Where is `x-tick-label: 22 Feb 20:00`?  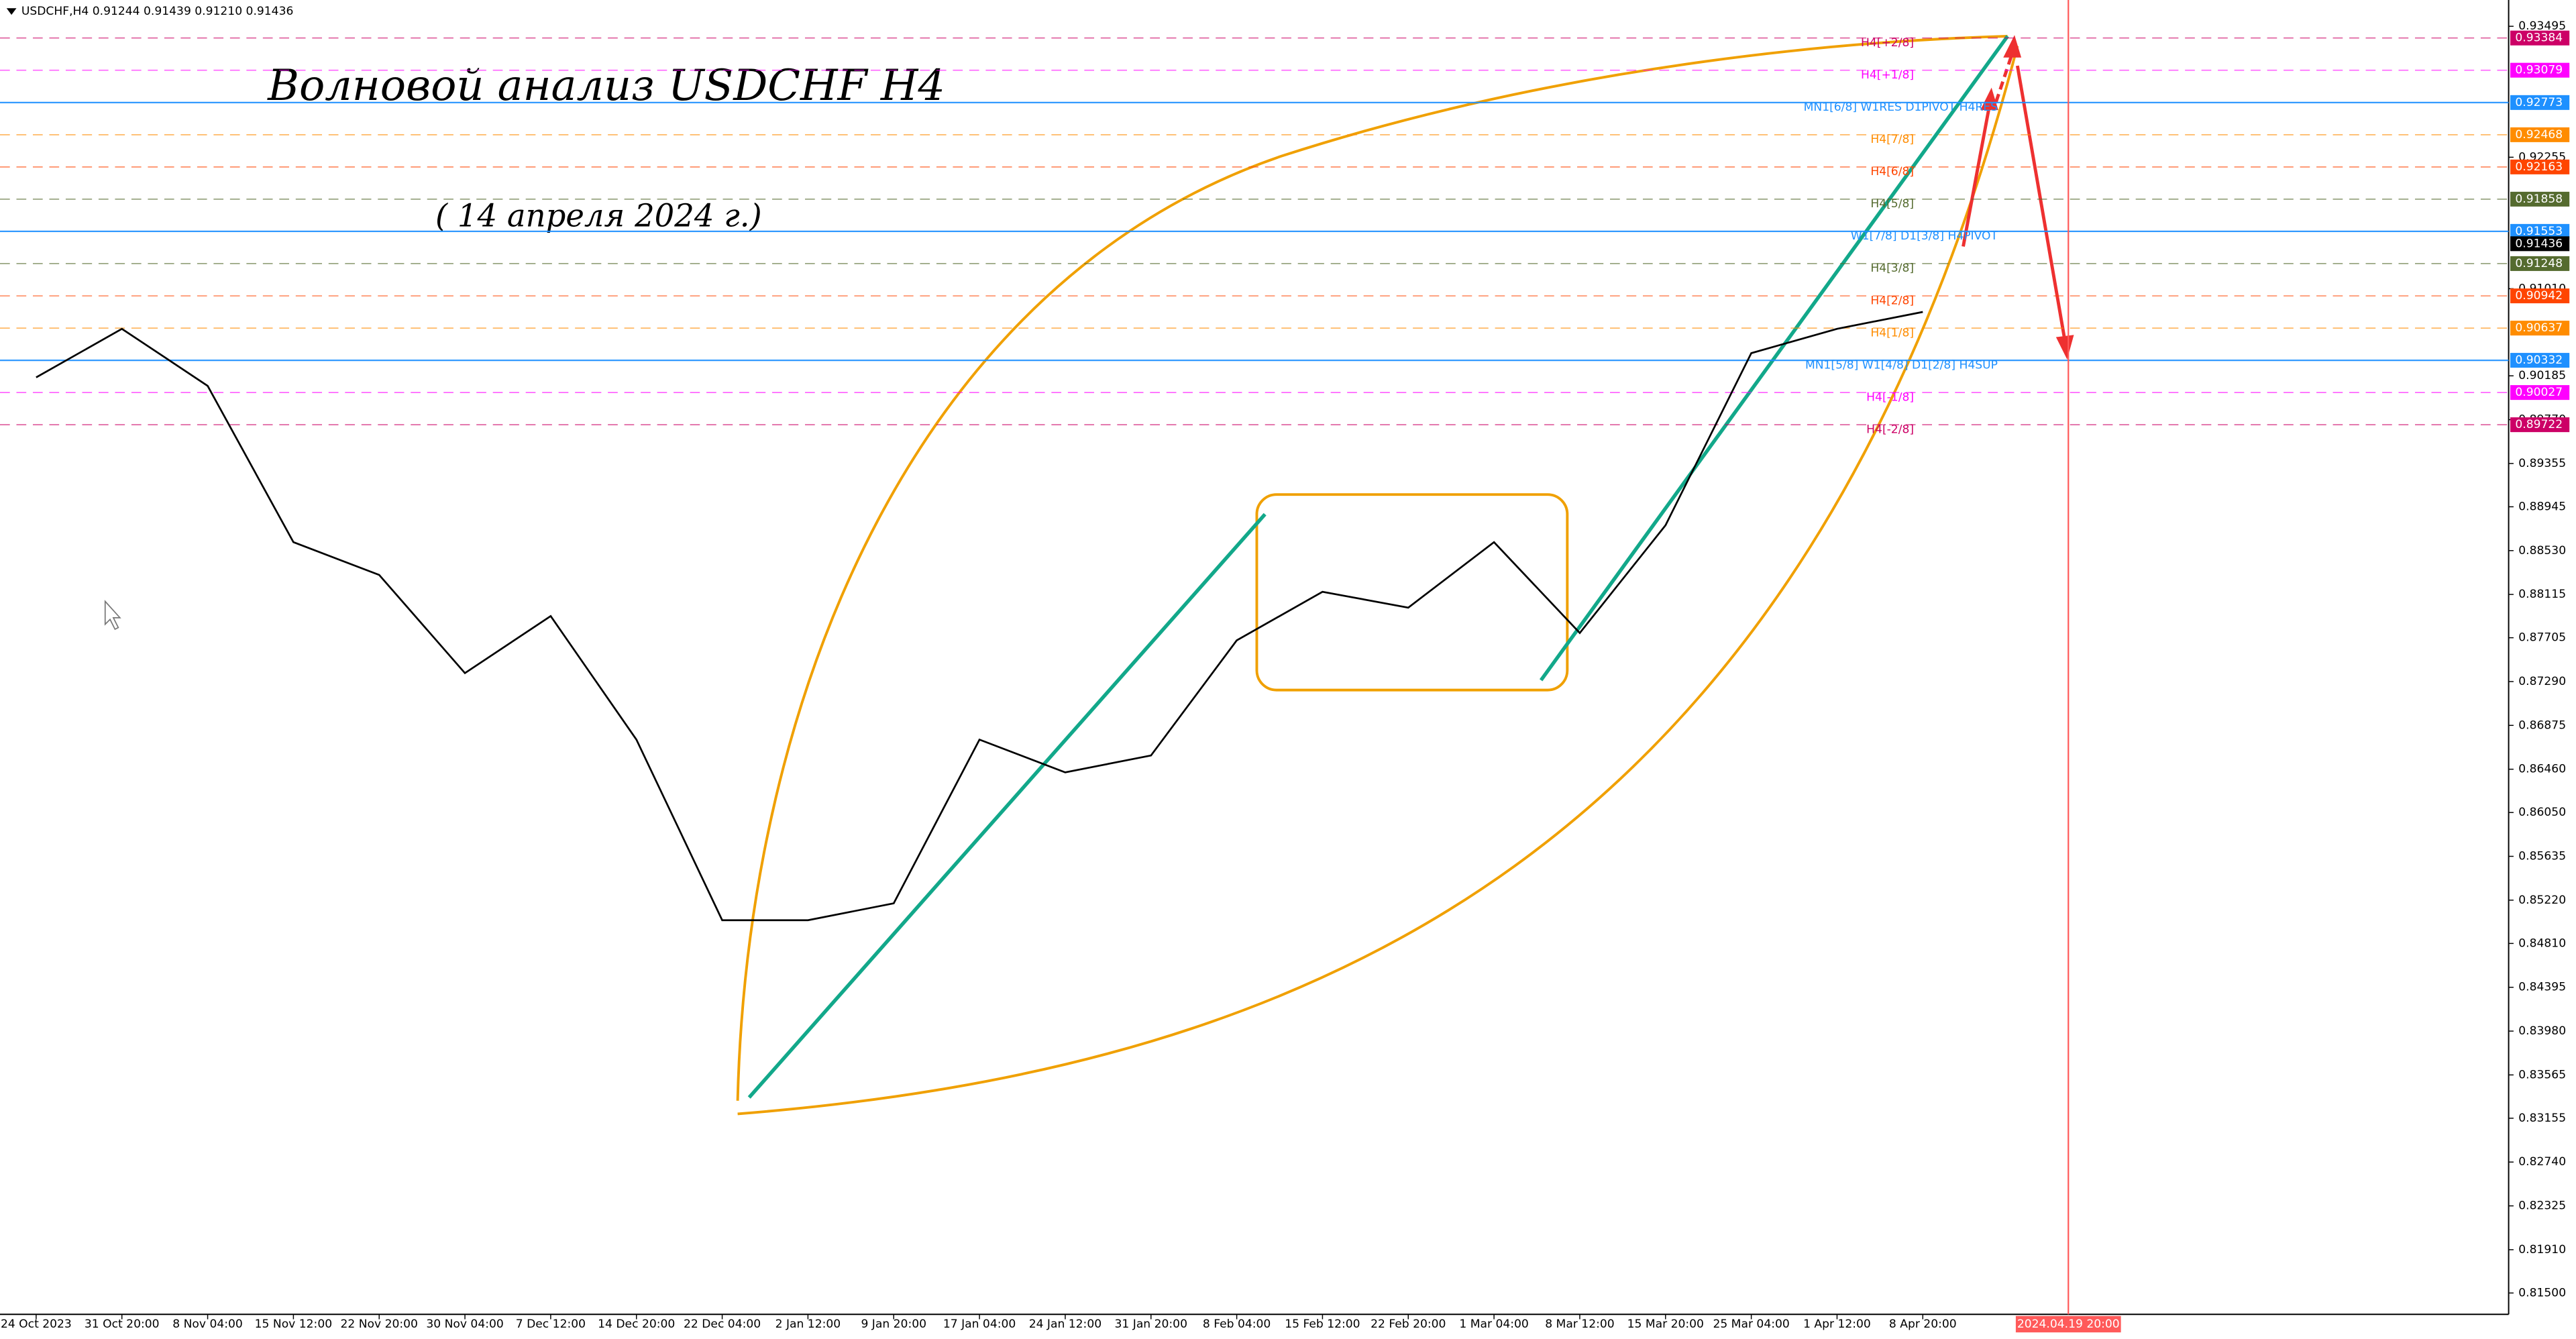
x-tick-label: 22 Feb 20:00 is located at coordinates (1408, 1324).